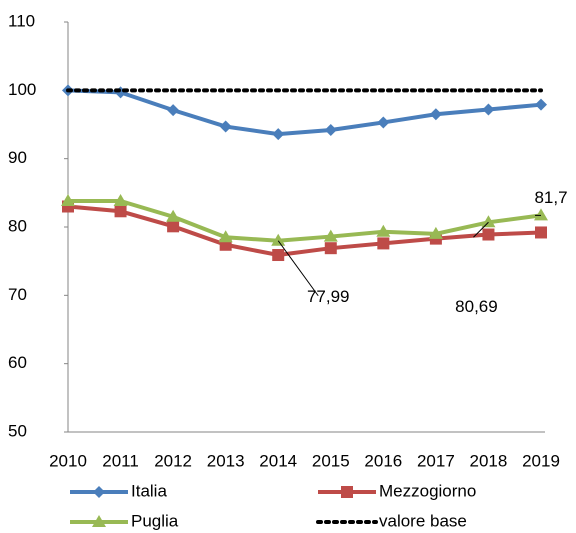  What do you see at coordinates (17, 157) in the screenshot?
I see `y-tick-label: 90` at bounding box center [17, 157].